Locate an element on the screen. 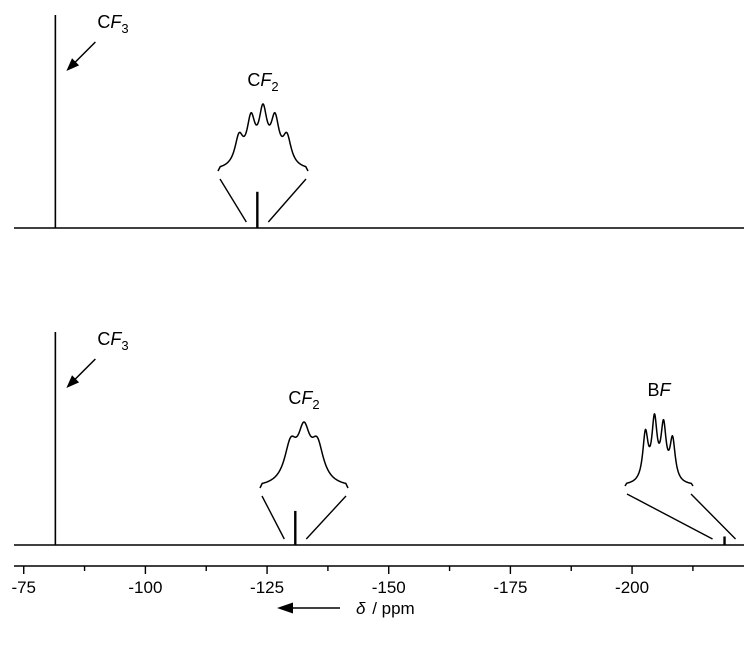 Image resolution: width=748 pixels, height=645 pixels. x-axis-symbol: δ is located at coordinates (361, 608).